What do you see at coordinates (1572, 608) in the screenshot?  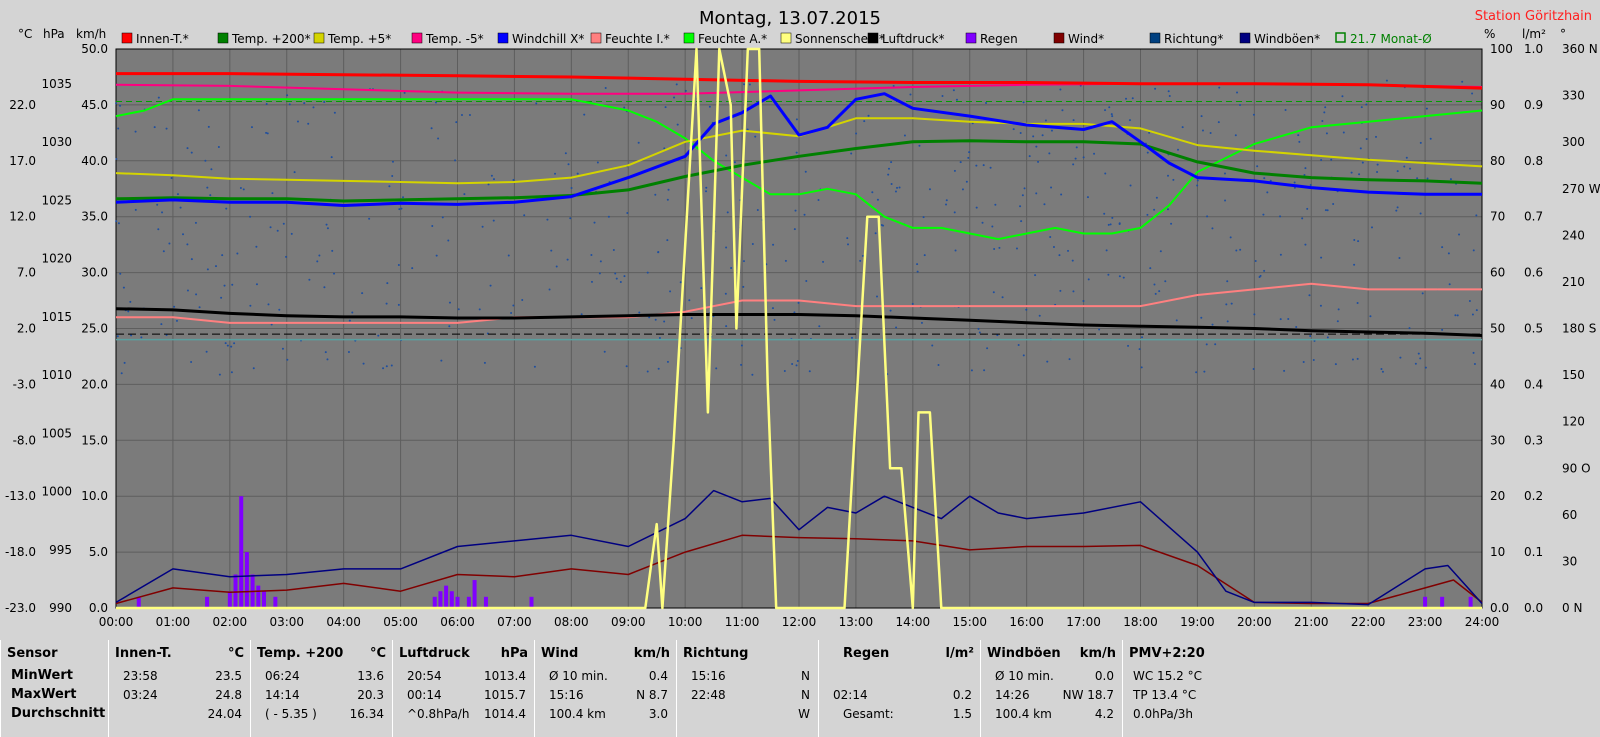 I see `y-tick-label: 0 N` at bounding box center [1572, 608].